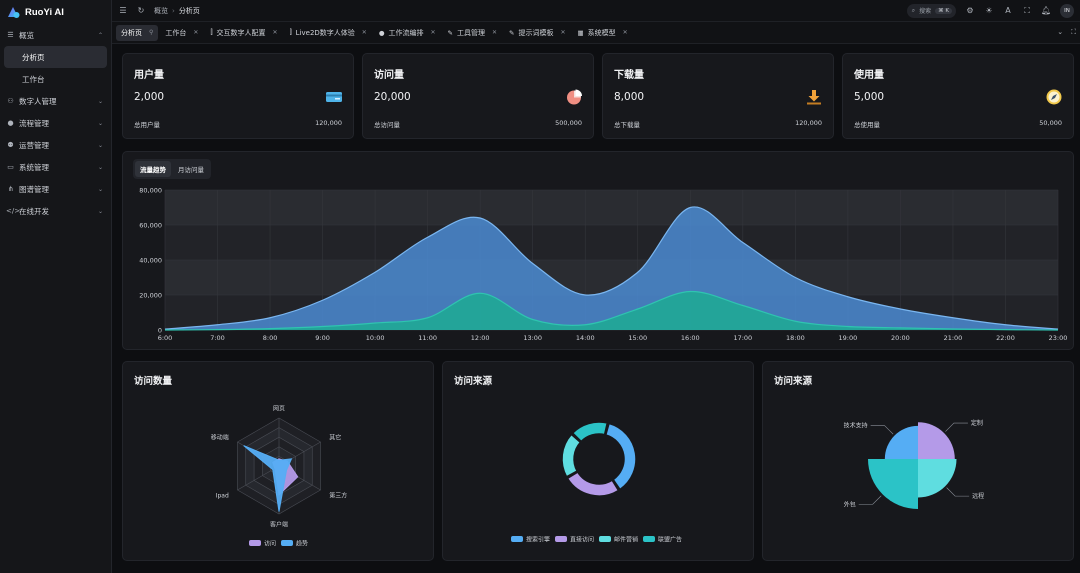 Image resolution: width=1080 pixels, height=573 pixels. I want to click on app-title: RuoYi AI, so click(44, 12).